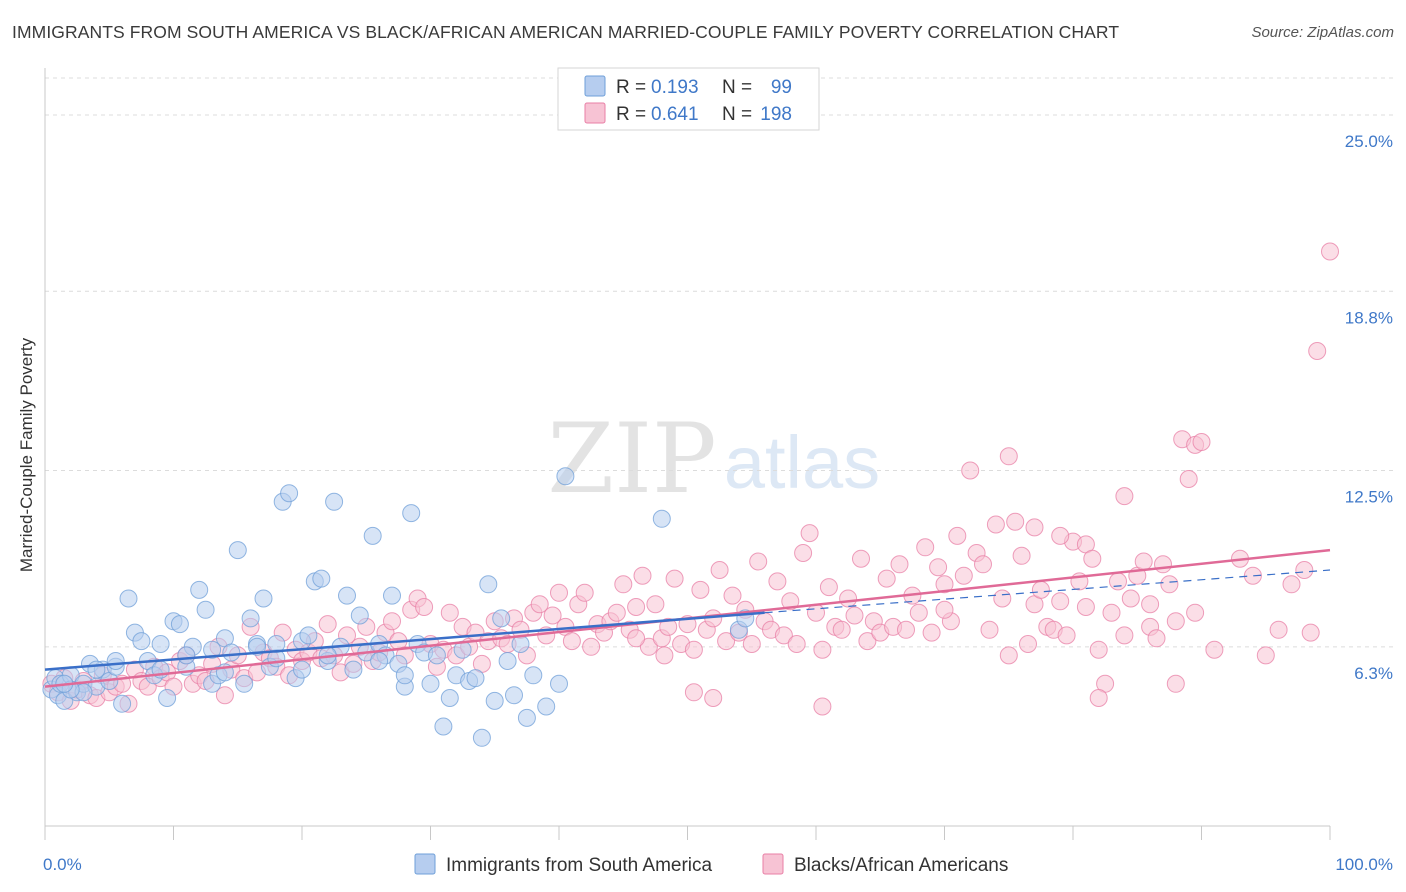  What do you see at coordinates (1369, 317) in the screenshot?
I see `y-tick-label: 18.8%` at bounding box center [1369, 317].